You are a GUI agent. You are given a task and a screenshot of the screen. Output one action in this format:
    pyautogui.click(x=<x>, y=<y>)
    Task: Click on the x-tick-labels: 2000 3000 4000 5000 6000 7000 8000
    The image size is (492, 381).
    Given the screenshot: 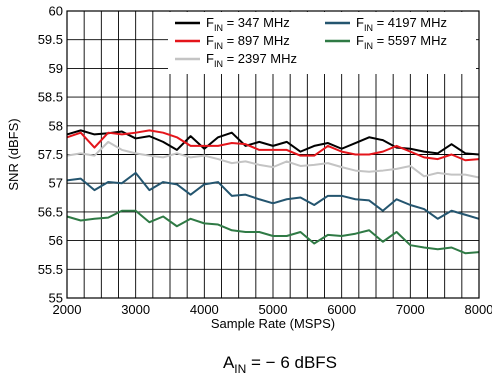 What is the action you would take?
    pyautogui.click(x=272, y=309)
    